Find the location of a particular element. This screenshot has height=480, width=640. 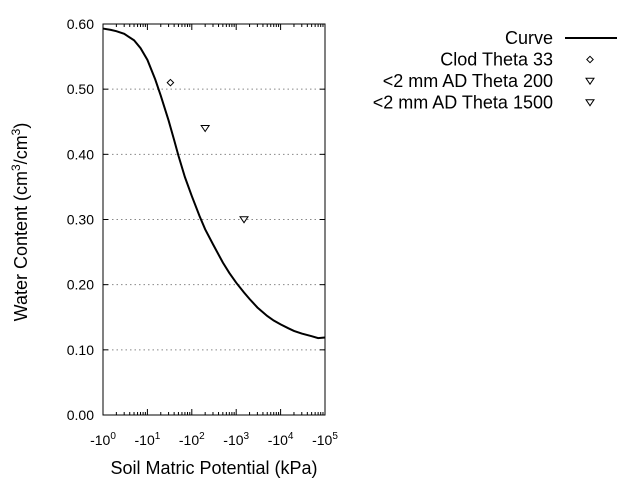

y-tick-label: 0.60 is located at coordinates (80, 24).